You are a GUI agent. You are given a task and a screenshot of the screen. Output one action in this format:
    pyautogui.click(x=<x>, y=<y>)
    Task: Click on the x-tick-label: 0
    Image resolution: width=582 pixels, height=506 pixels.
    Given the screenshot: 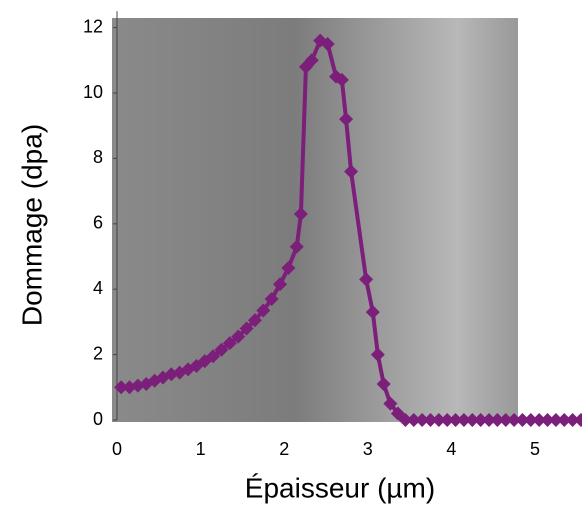 What is the action you would take?
    pyautogui.click(x=117, y=449)
    